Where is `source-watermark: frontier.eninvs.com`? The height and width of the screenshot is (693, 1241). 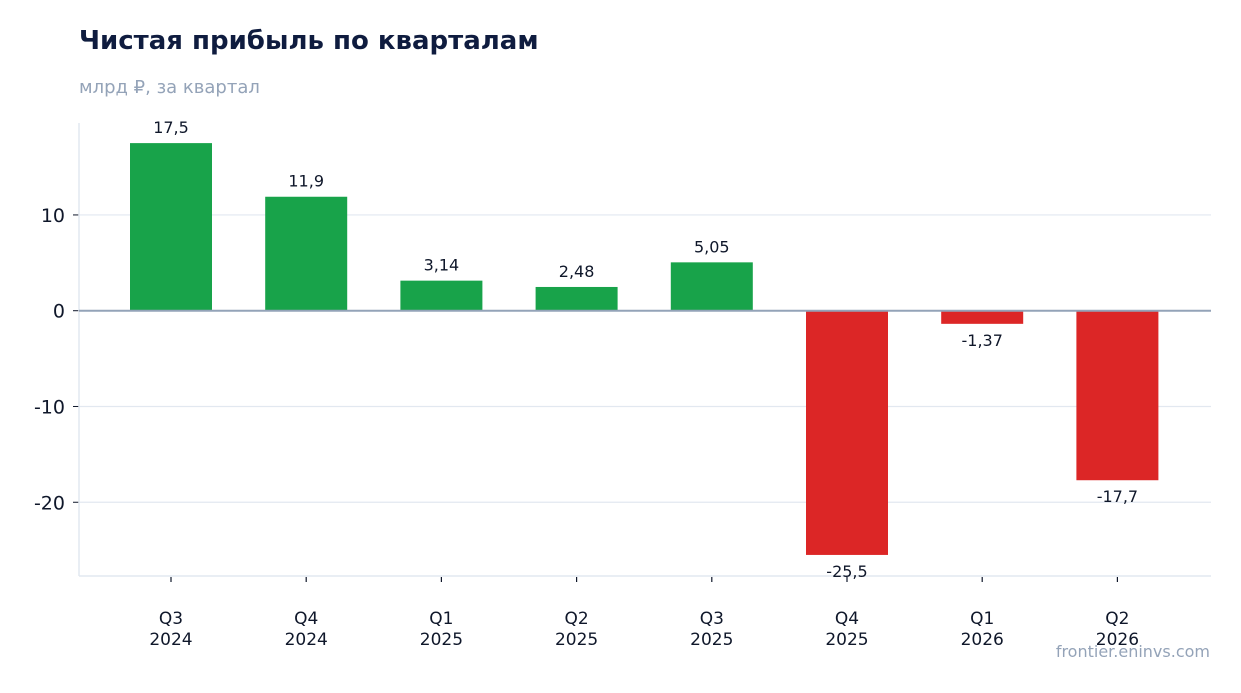
source-watermark: frontier.eninvs.com is located at coordinates (1132, 651).